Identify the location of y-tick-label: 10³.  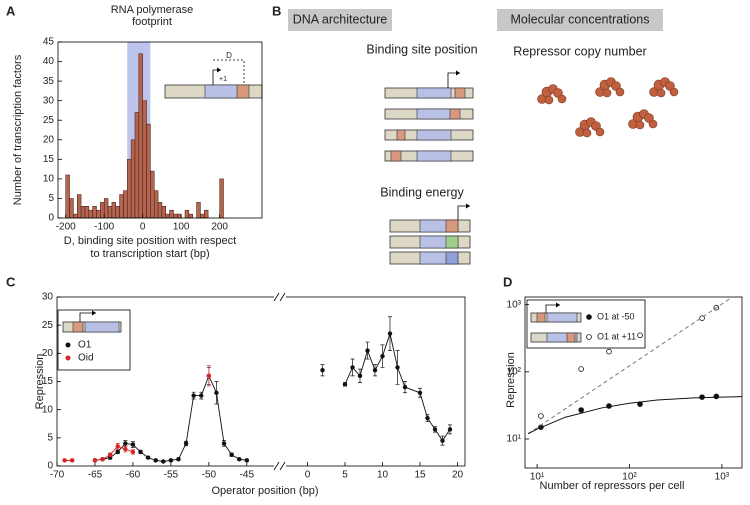
(514, 304).